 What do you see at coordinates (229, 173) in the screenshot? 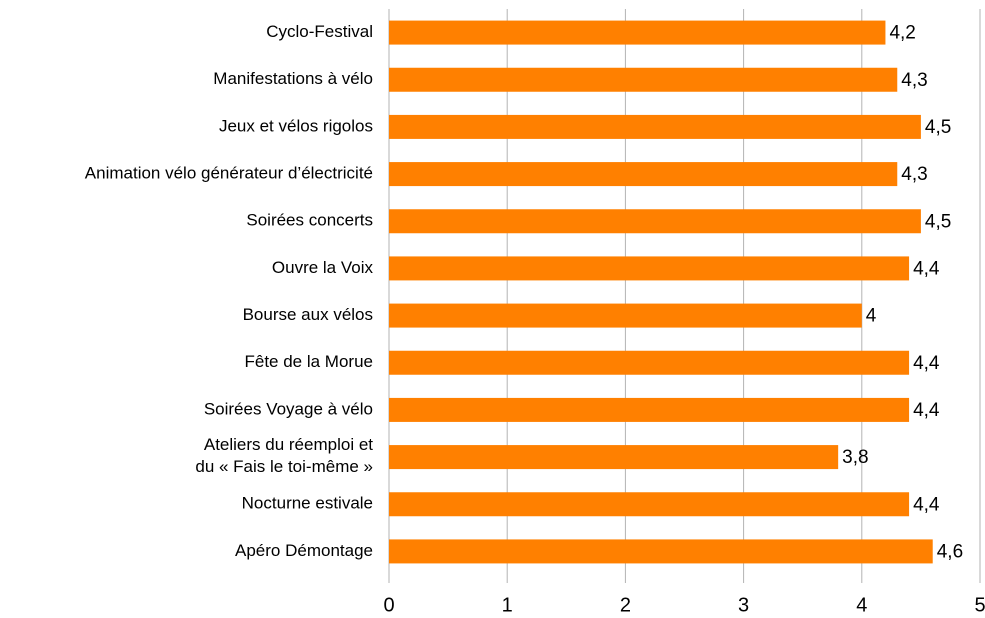
I see `y-tick-label: Animation vélo générateur d’électricité` at bounding box center [229, 173].